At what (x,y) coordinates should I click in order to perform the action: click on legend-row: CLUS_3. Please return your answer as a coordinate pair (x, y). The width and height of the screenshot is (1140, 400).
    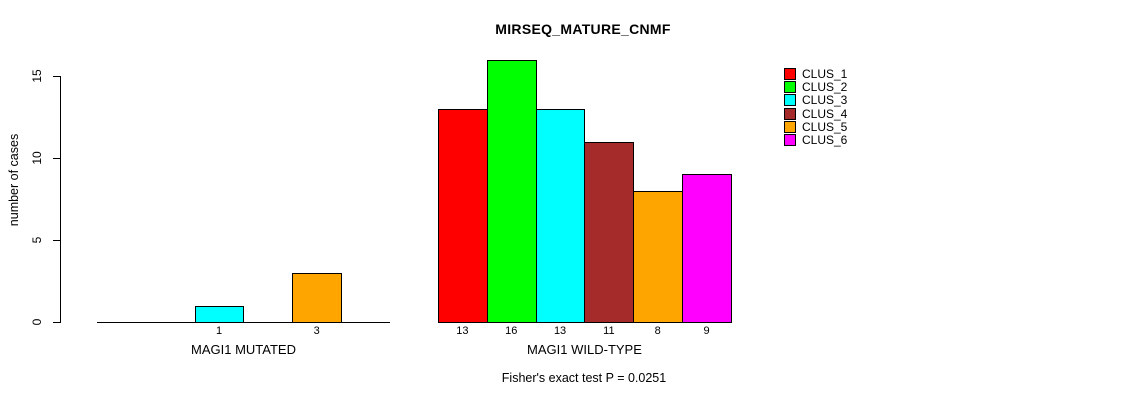
    Looking at the image, I should click on (815, 100).